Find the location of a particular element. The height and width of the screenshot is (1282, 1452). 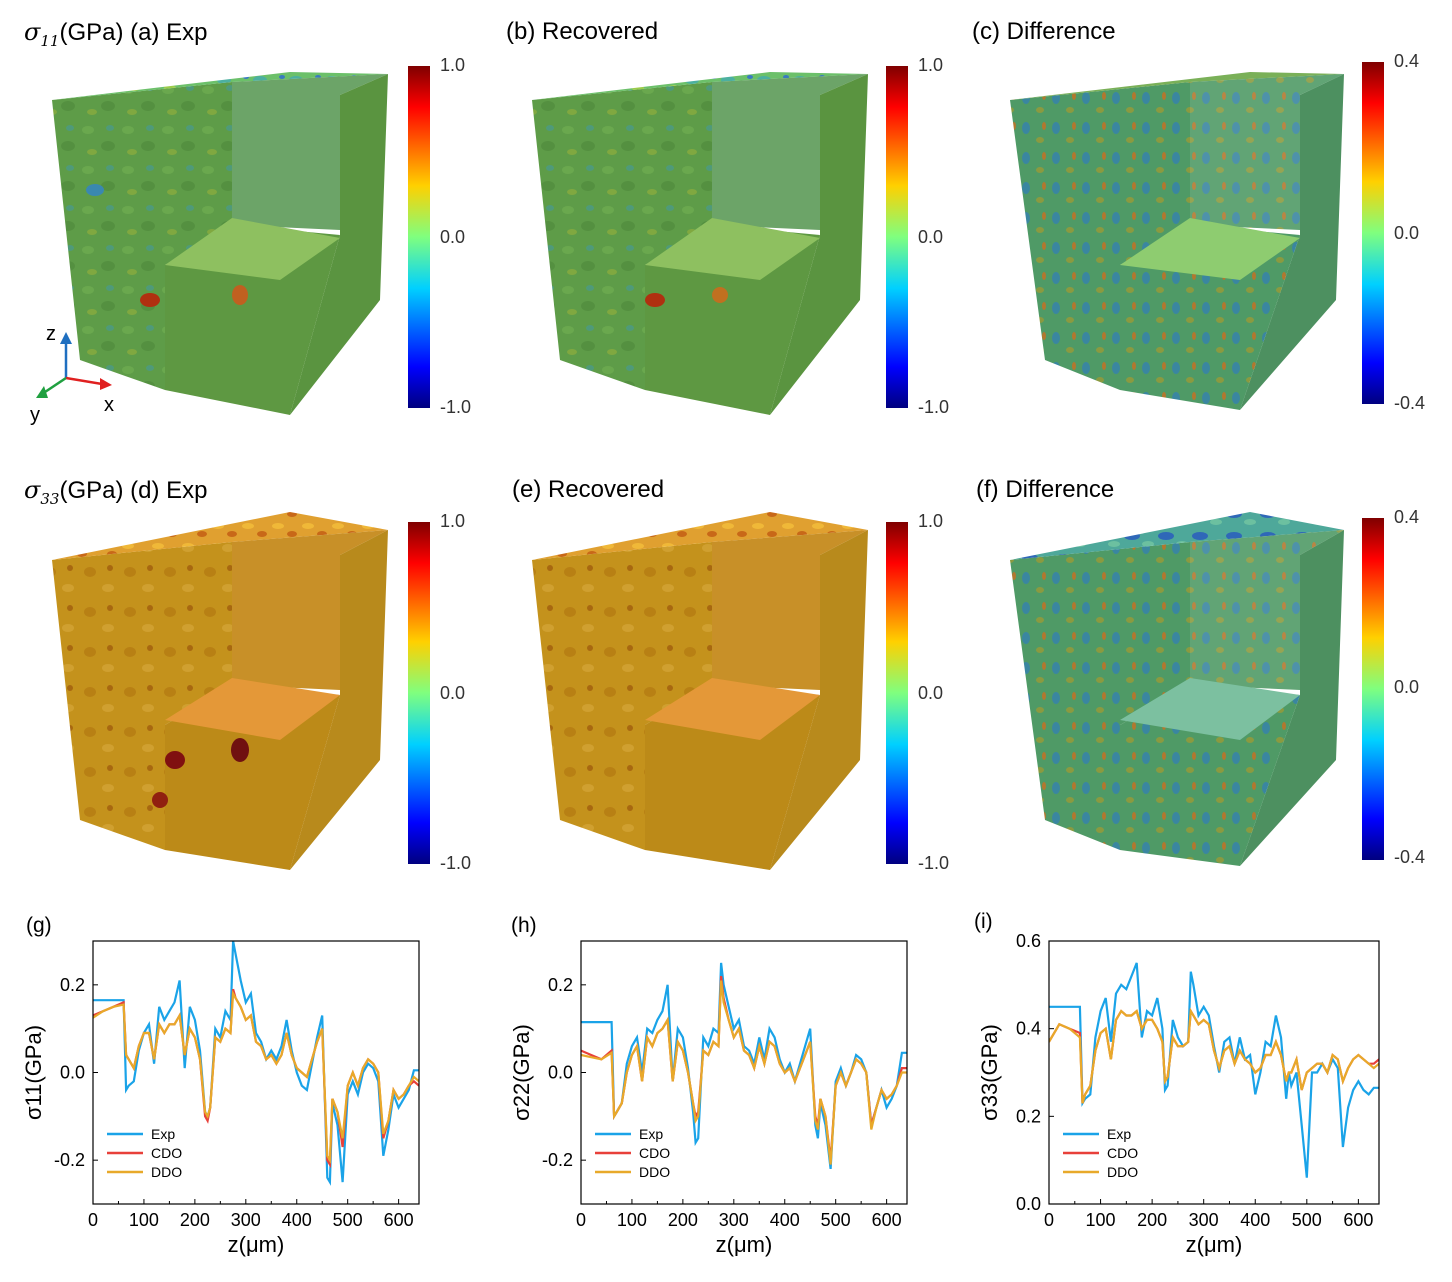

colorbar-e-max: 1.0 is located at coordinates (931, 521).